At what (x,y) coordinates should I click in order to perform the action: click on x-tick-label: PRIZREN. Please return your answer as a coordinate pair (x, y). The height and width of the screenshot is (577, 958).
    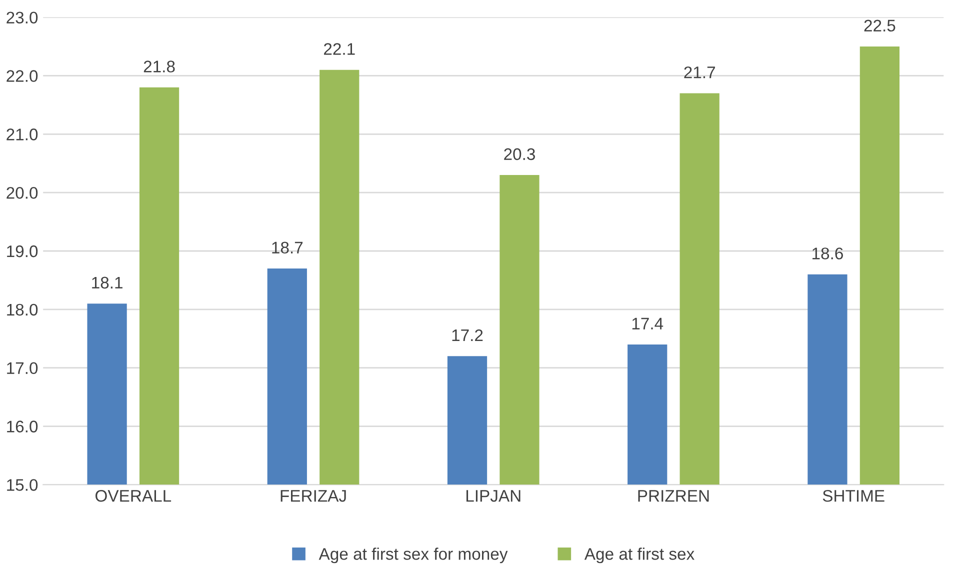
    Looking at the image, I should click on (673, 496).